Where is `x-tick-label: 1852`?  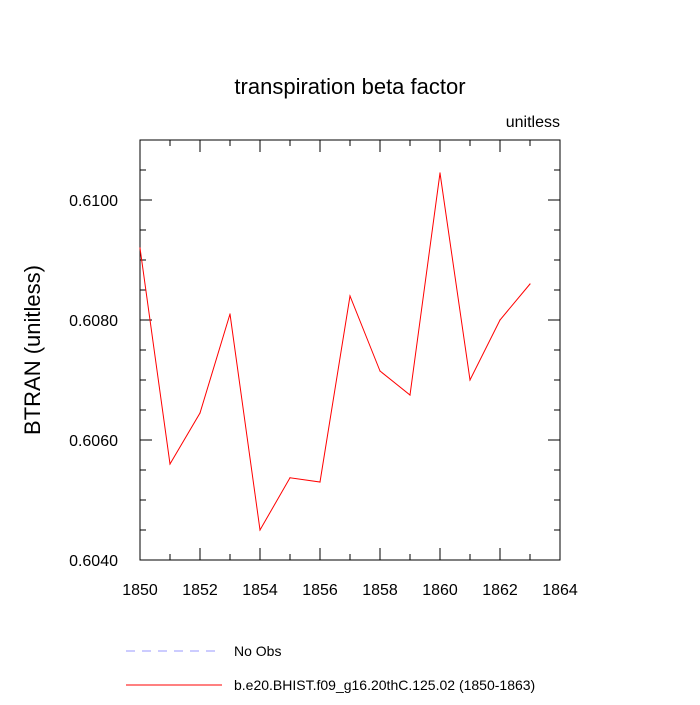 x-tick-label: 1852 is located at coordinates (200, 590).